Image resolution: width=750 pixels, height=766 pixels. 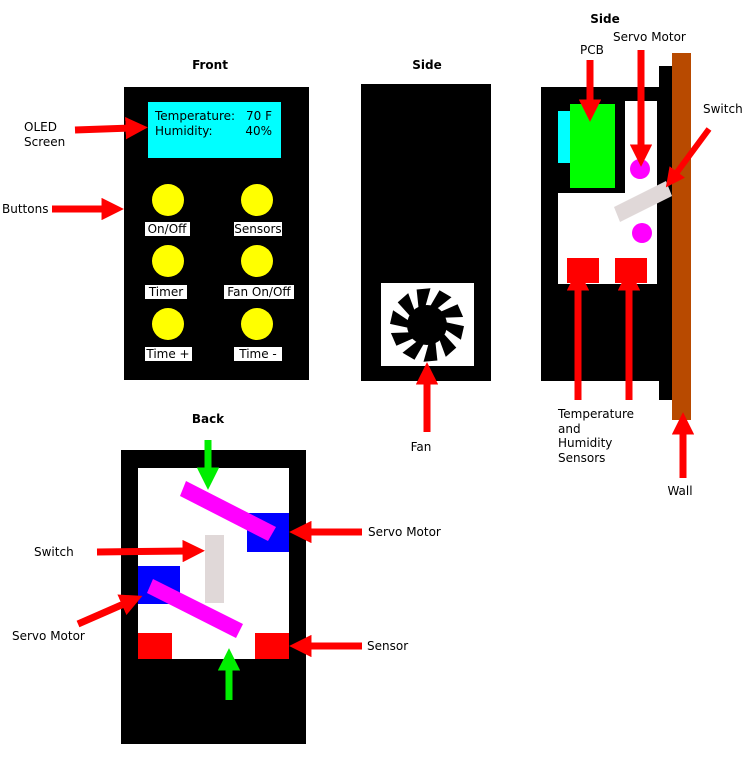 I want to click on screen-humidity-label: Humidity:, so click(x=184, y=131).